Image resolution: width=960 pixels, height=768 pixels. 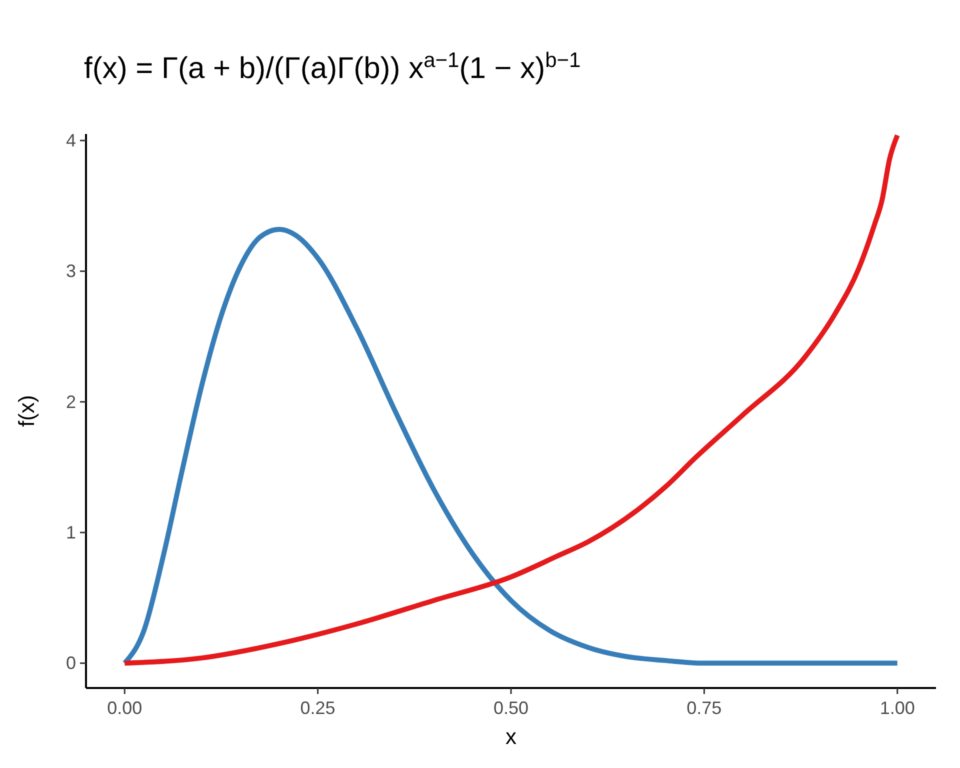 What do you see at coordinates (71, 663) in the screenshot?
I see `y-tick-label: 0` at bounding box center [71, 663].